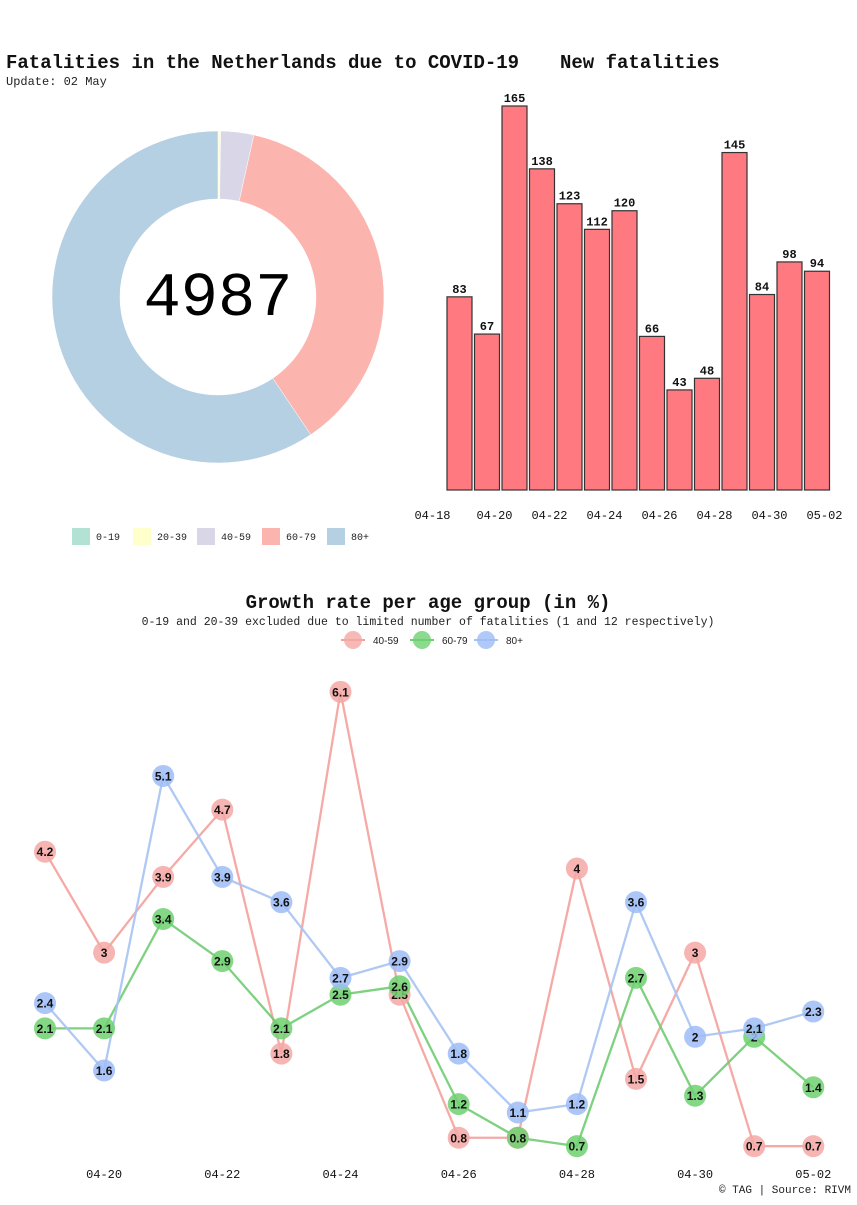 The image size is (857, 1205). Describe the element at coordinates (604, 516) in the screenshot. I see `bar-xtick-04-24: 04-24` at that location.